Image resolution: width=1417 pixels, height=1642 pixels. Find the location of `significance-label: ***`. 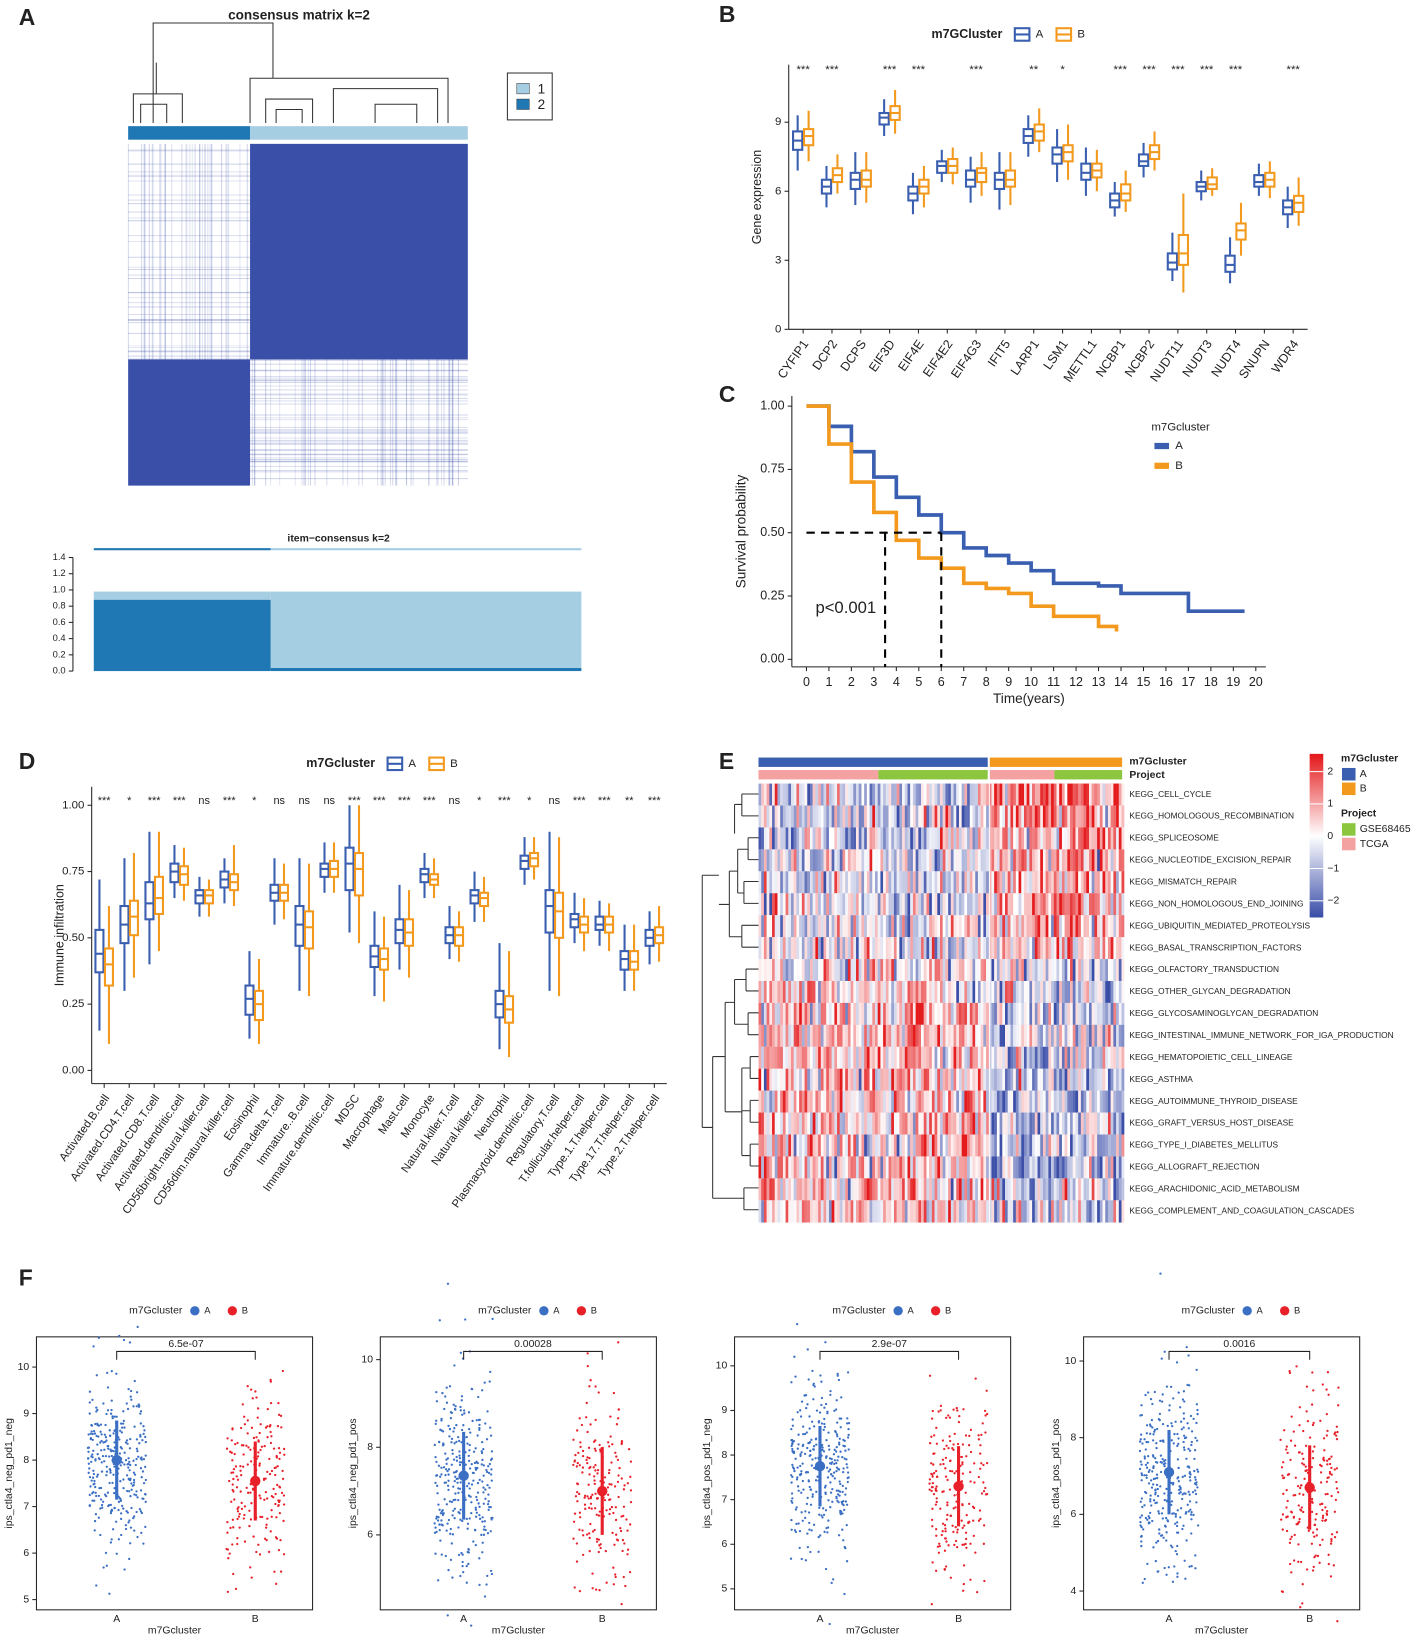

significance-label: *** is located at coordinates (505, 801).